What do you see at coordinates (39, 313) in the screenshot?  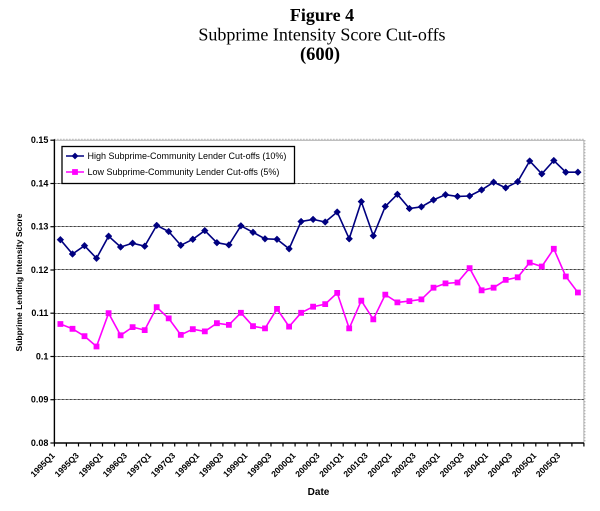 I see `svg-text: 0.11` at bounding box center [39, 313].